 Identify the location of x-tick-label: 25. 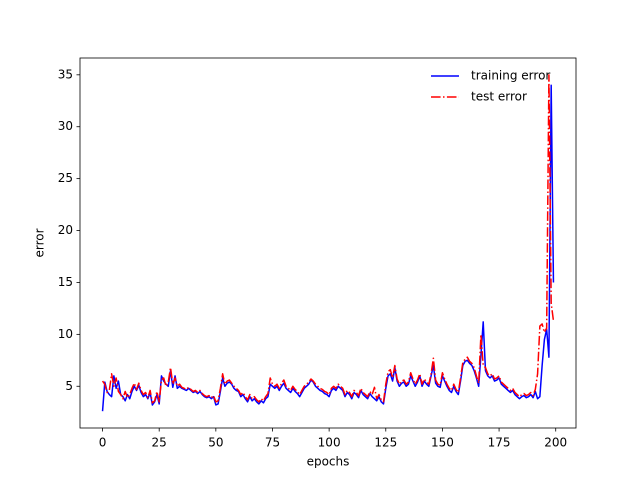
(159, 443).